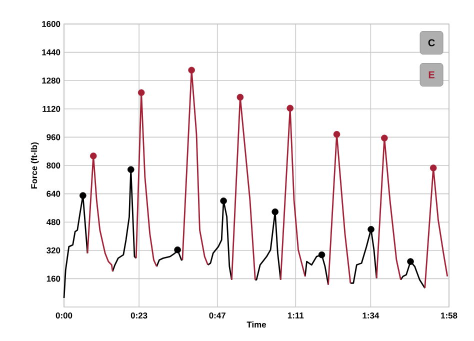 The height and width of the screenshot is (341, 474). I want to click on y-tick-label: 320, so click(53, 250).